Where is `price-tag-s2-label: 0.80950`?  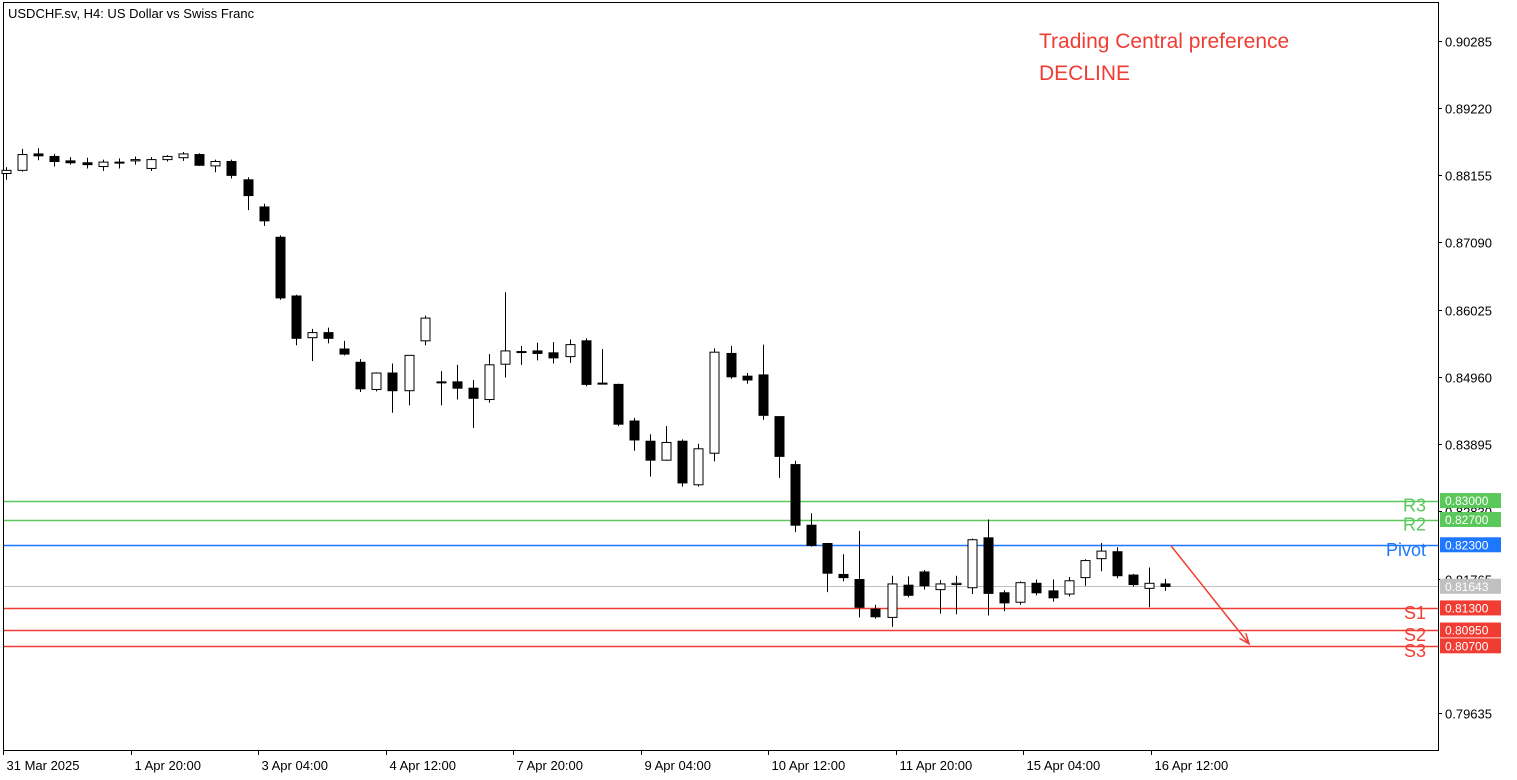 price-tag-s2-label: 0.80950 is located at coordinates (1467, 631).